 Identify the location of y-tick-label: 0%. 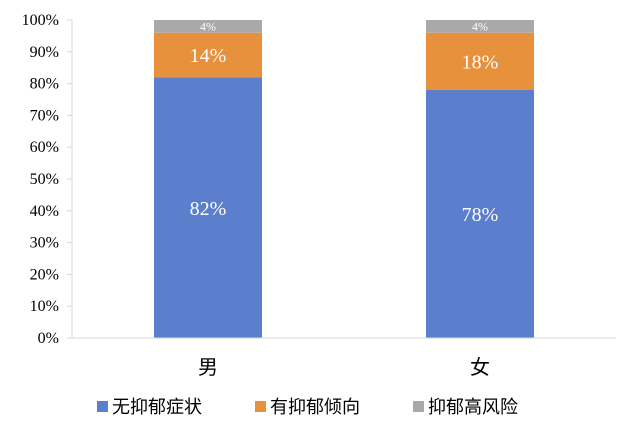
(48, 338).